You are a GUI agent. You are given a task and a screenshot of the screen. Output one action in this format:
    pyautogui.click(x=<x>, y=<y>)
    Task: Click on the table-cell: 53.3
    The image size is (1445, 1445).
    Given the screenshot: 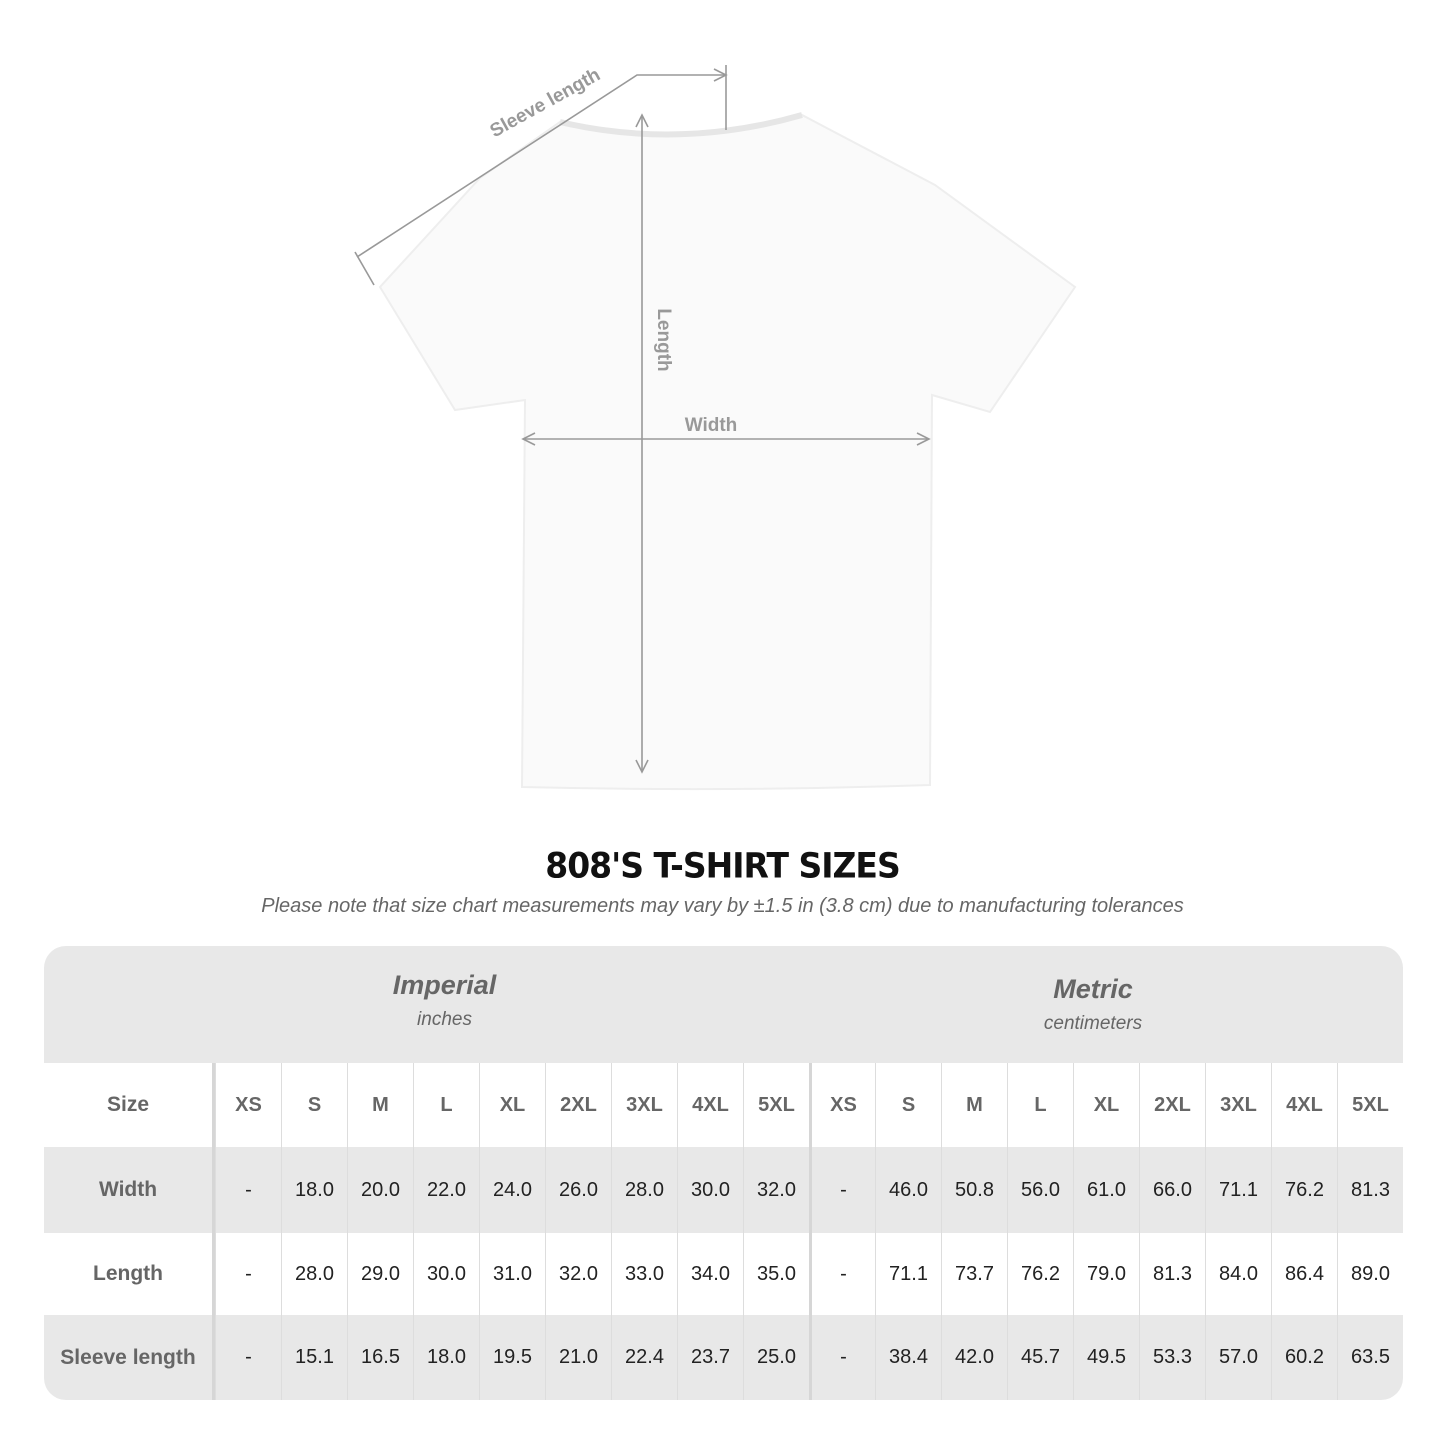 What is the action you would take?
    pyautogui.click(x=1172, y=1357)
    